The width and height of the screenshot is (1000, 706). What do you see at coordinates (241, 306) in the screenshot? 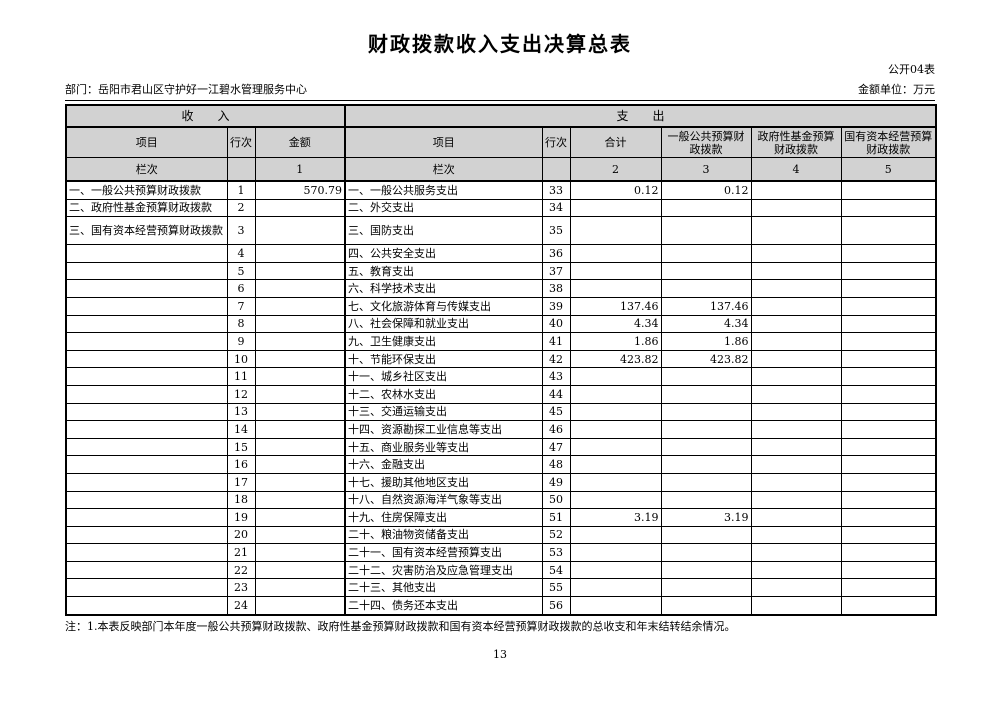
I see `income-line-cell: 7` at bounding box center [241, 306].